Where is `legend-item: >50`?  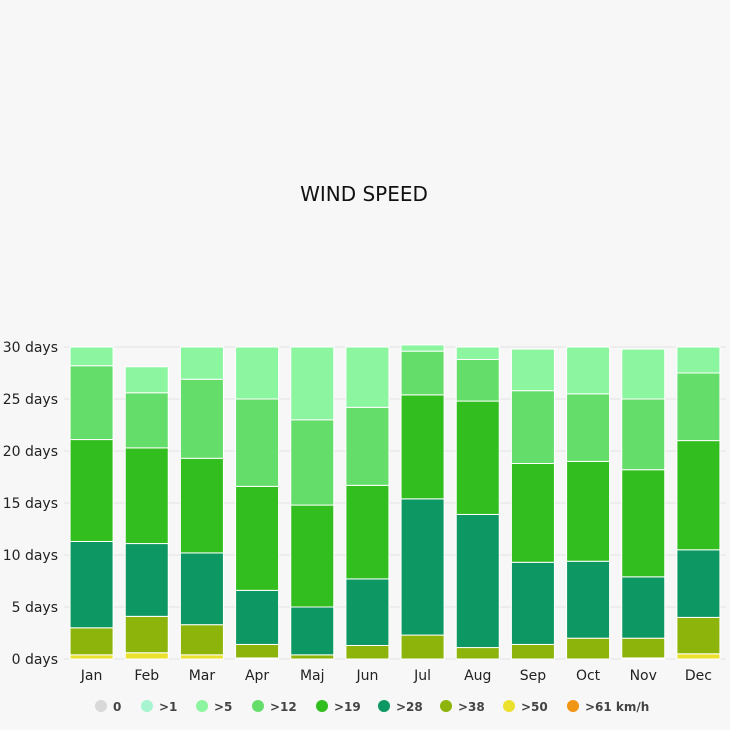
legend-item: >50 is located at coordinates (525, 707).